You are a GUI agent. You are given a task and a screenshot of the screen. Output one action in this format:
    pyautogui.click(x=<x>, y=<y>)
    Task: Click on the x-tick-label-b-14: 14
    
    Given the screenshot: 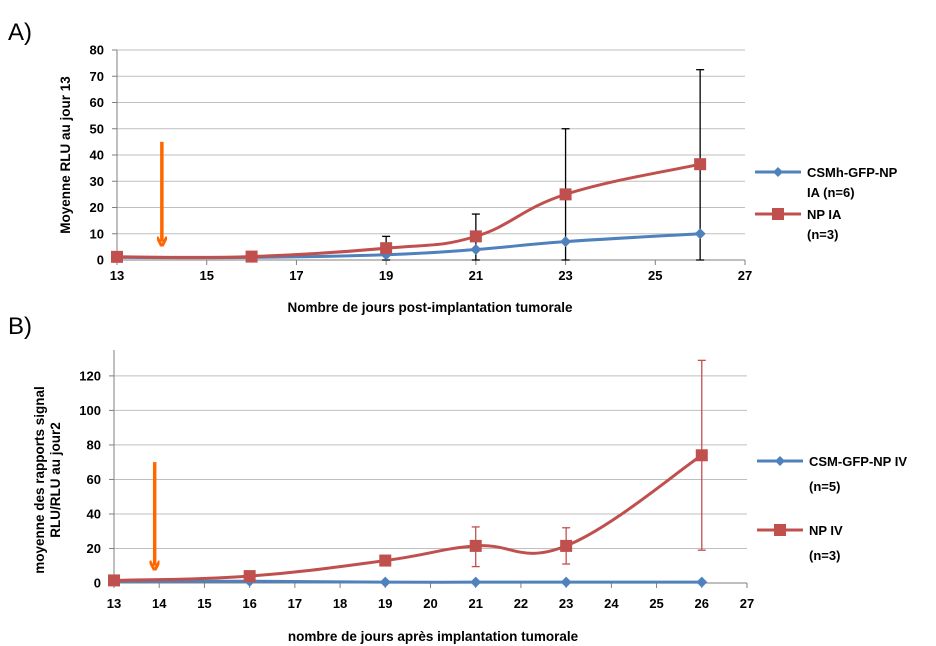 What is the action you would take?
    pyautogui.click(x=159, y=603)
    